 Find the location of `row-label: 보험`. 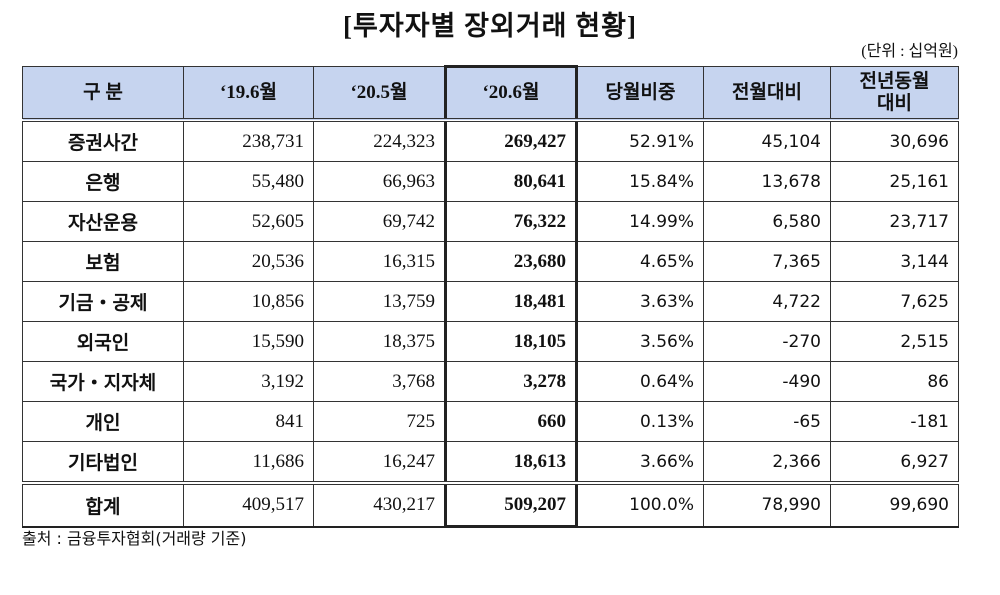

row-label: 보험 is located at coordinates (103, 261).